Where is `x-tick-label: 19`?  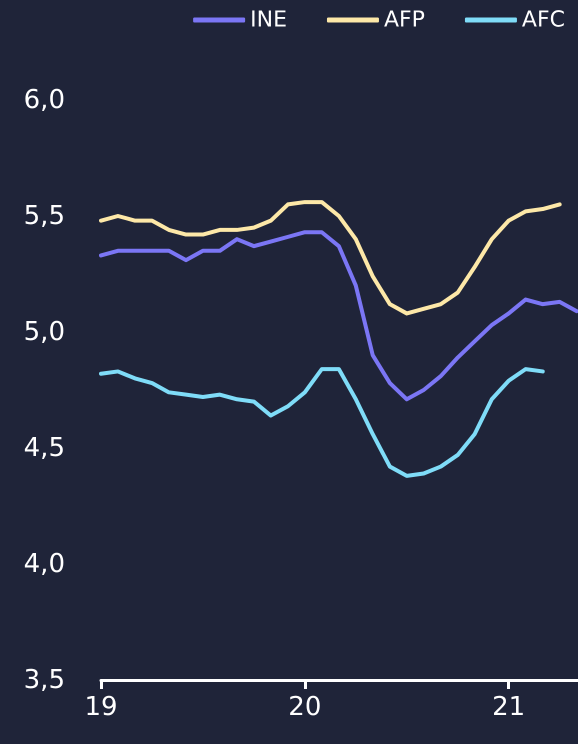
x-tick-label: 19 is located at coordinates (101, 707).